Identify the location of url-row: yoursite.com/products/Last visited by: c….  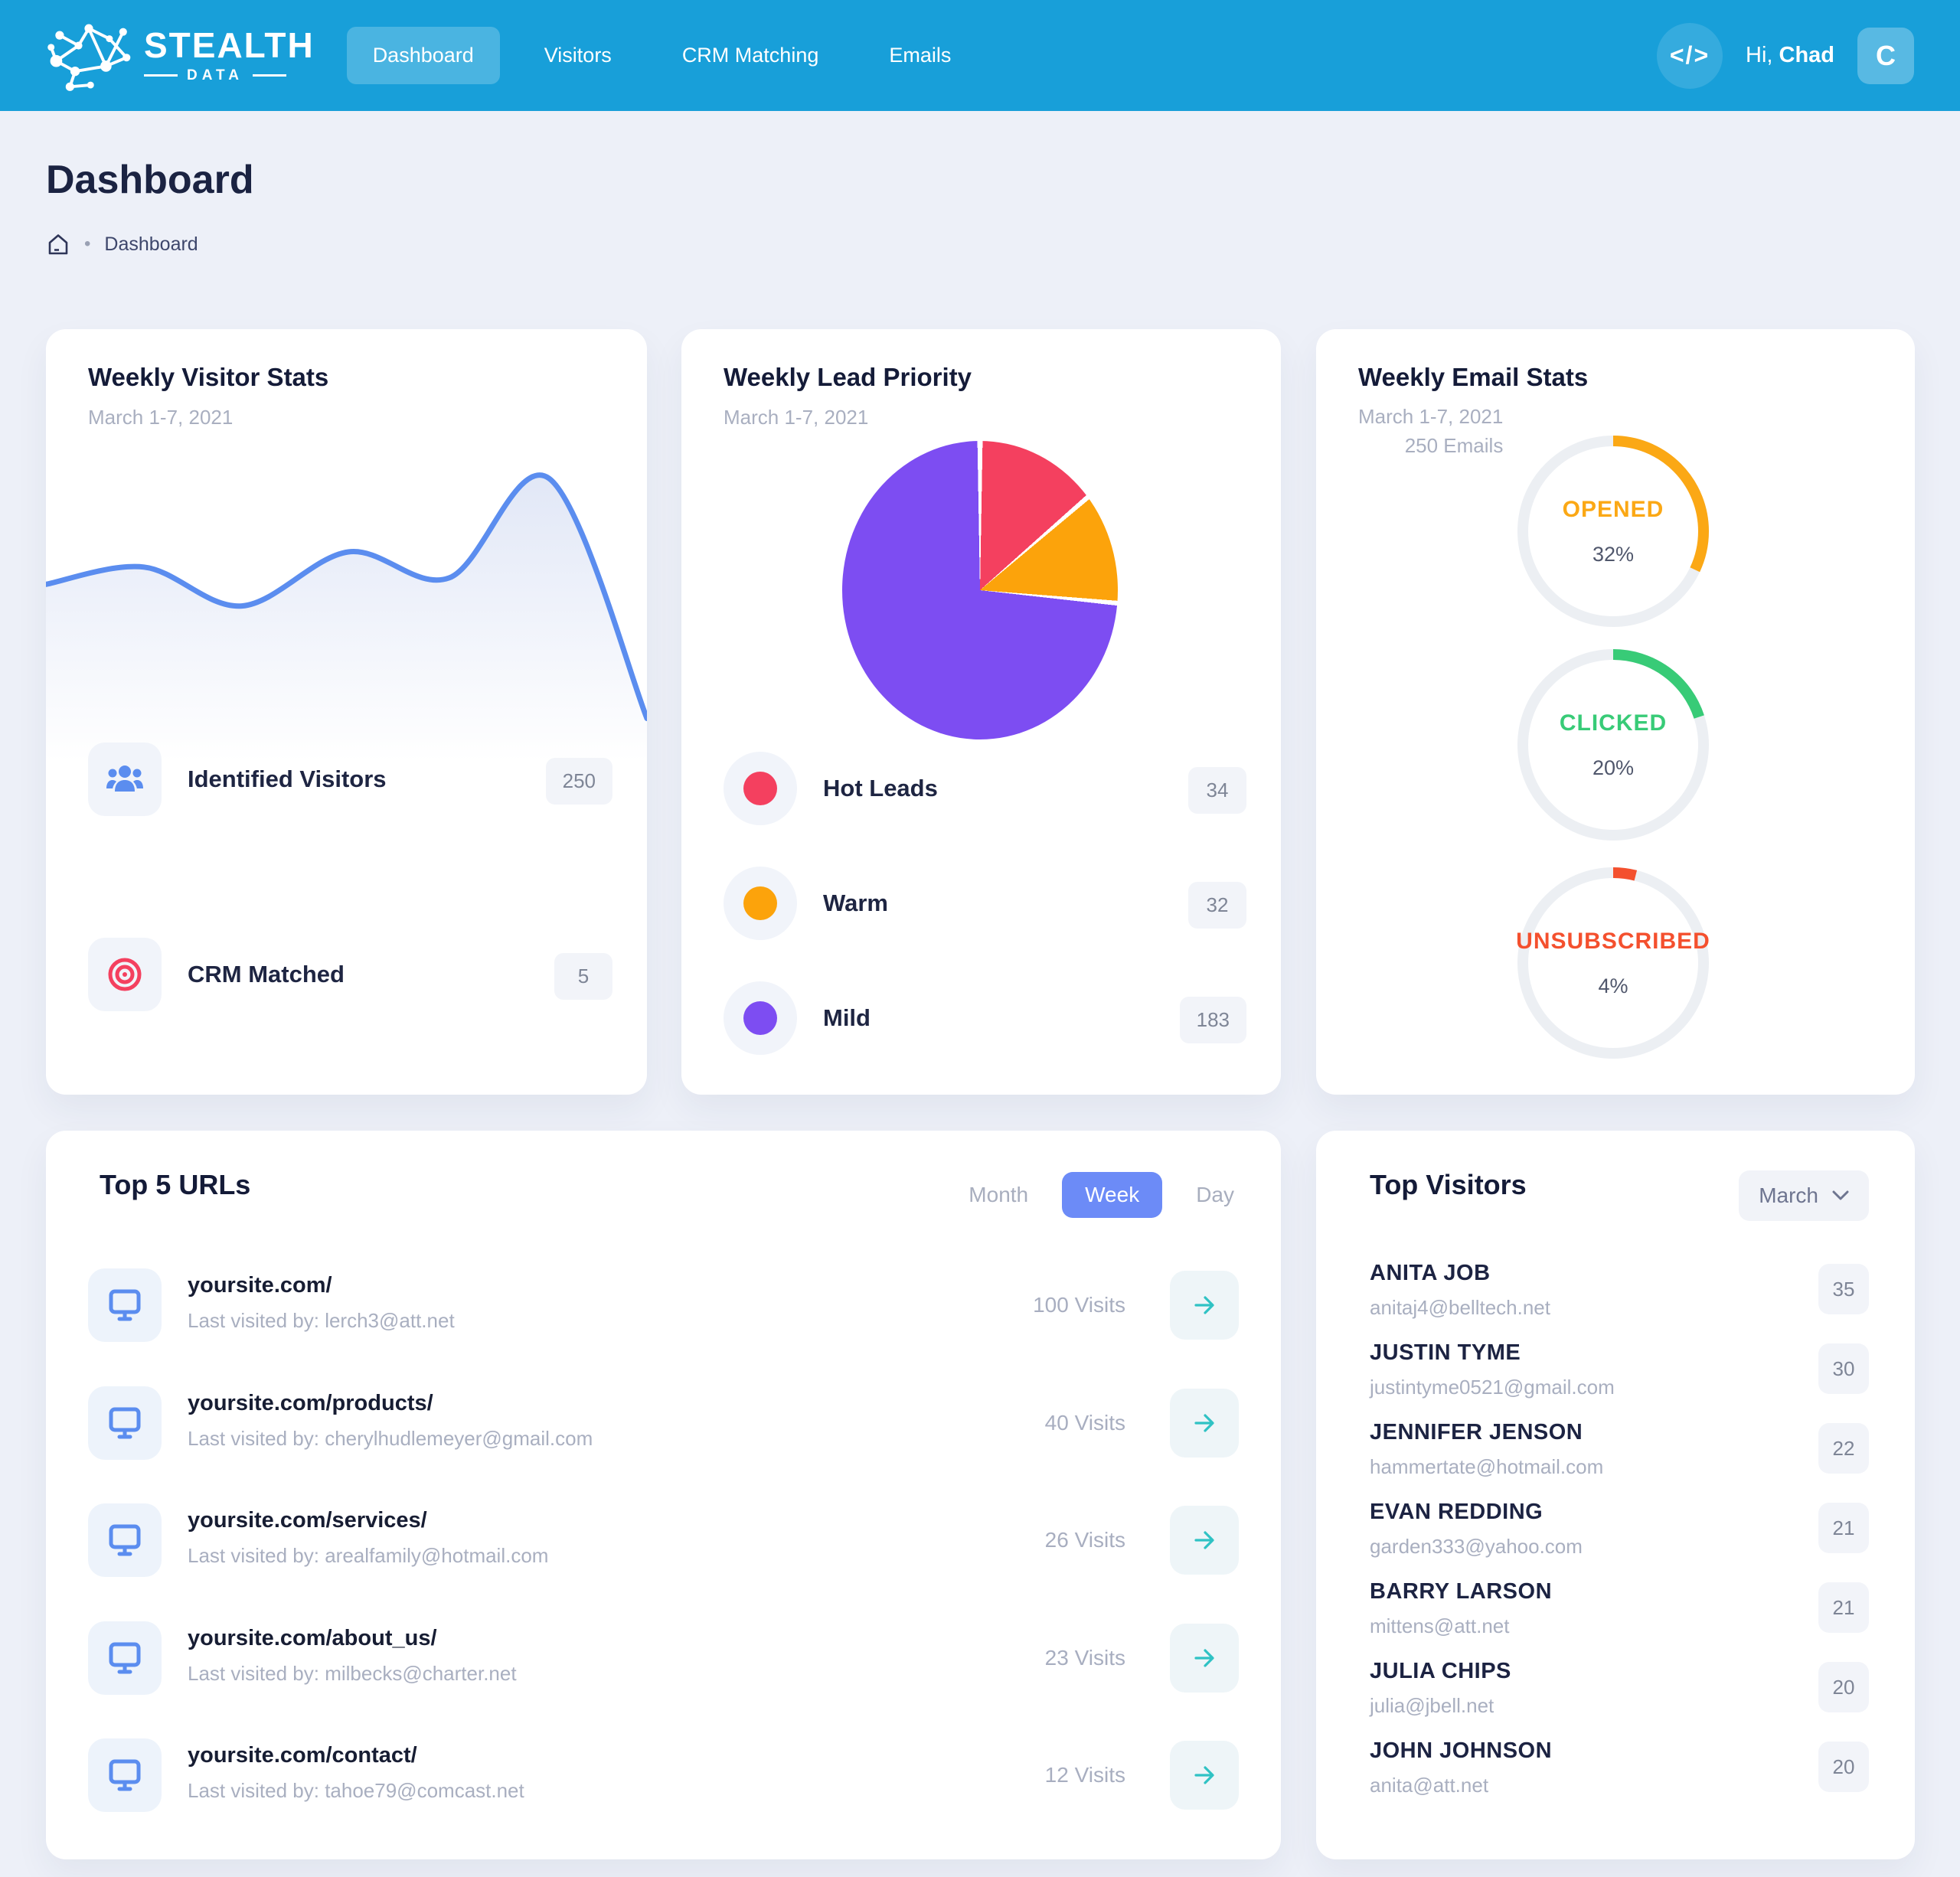
(663, 1423).